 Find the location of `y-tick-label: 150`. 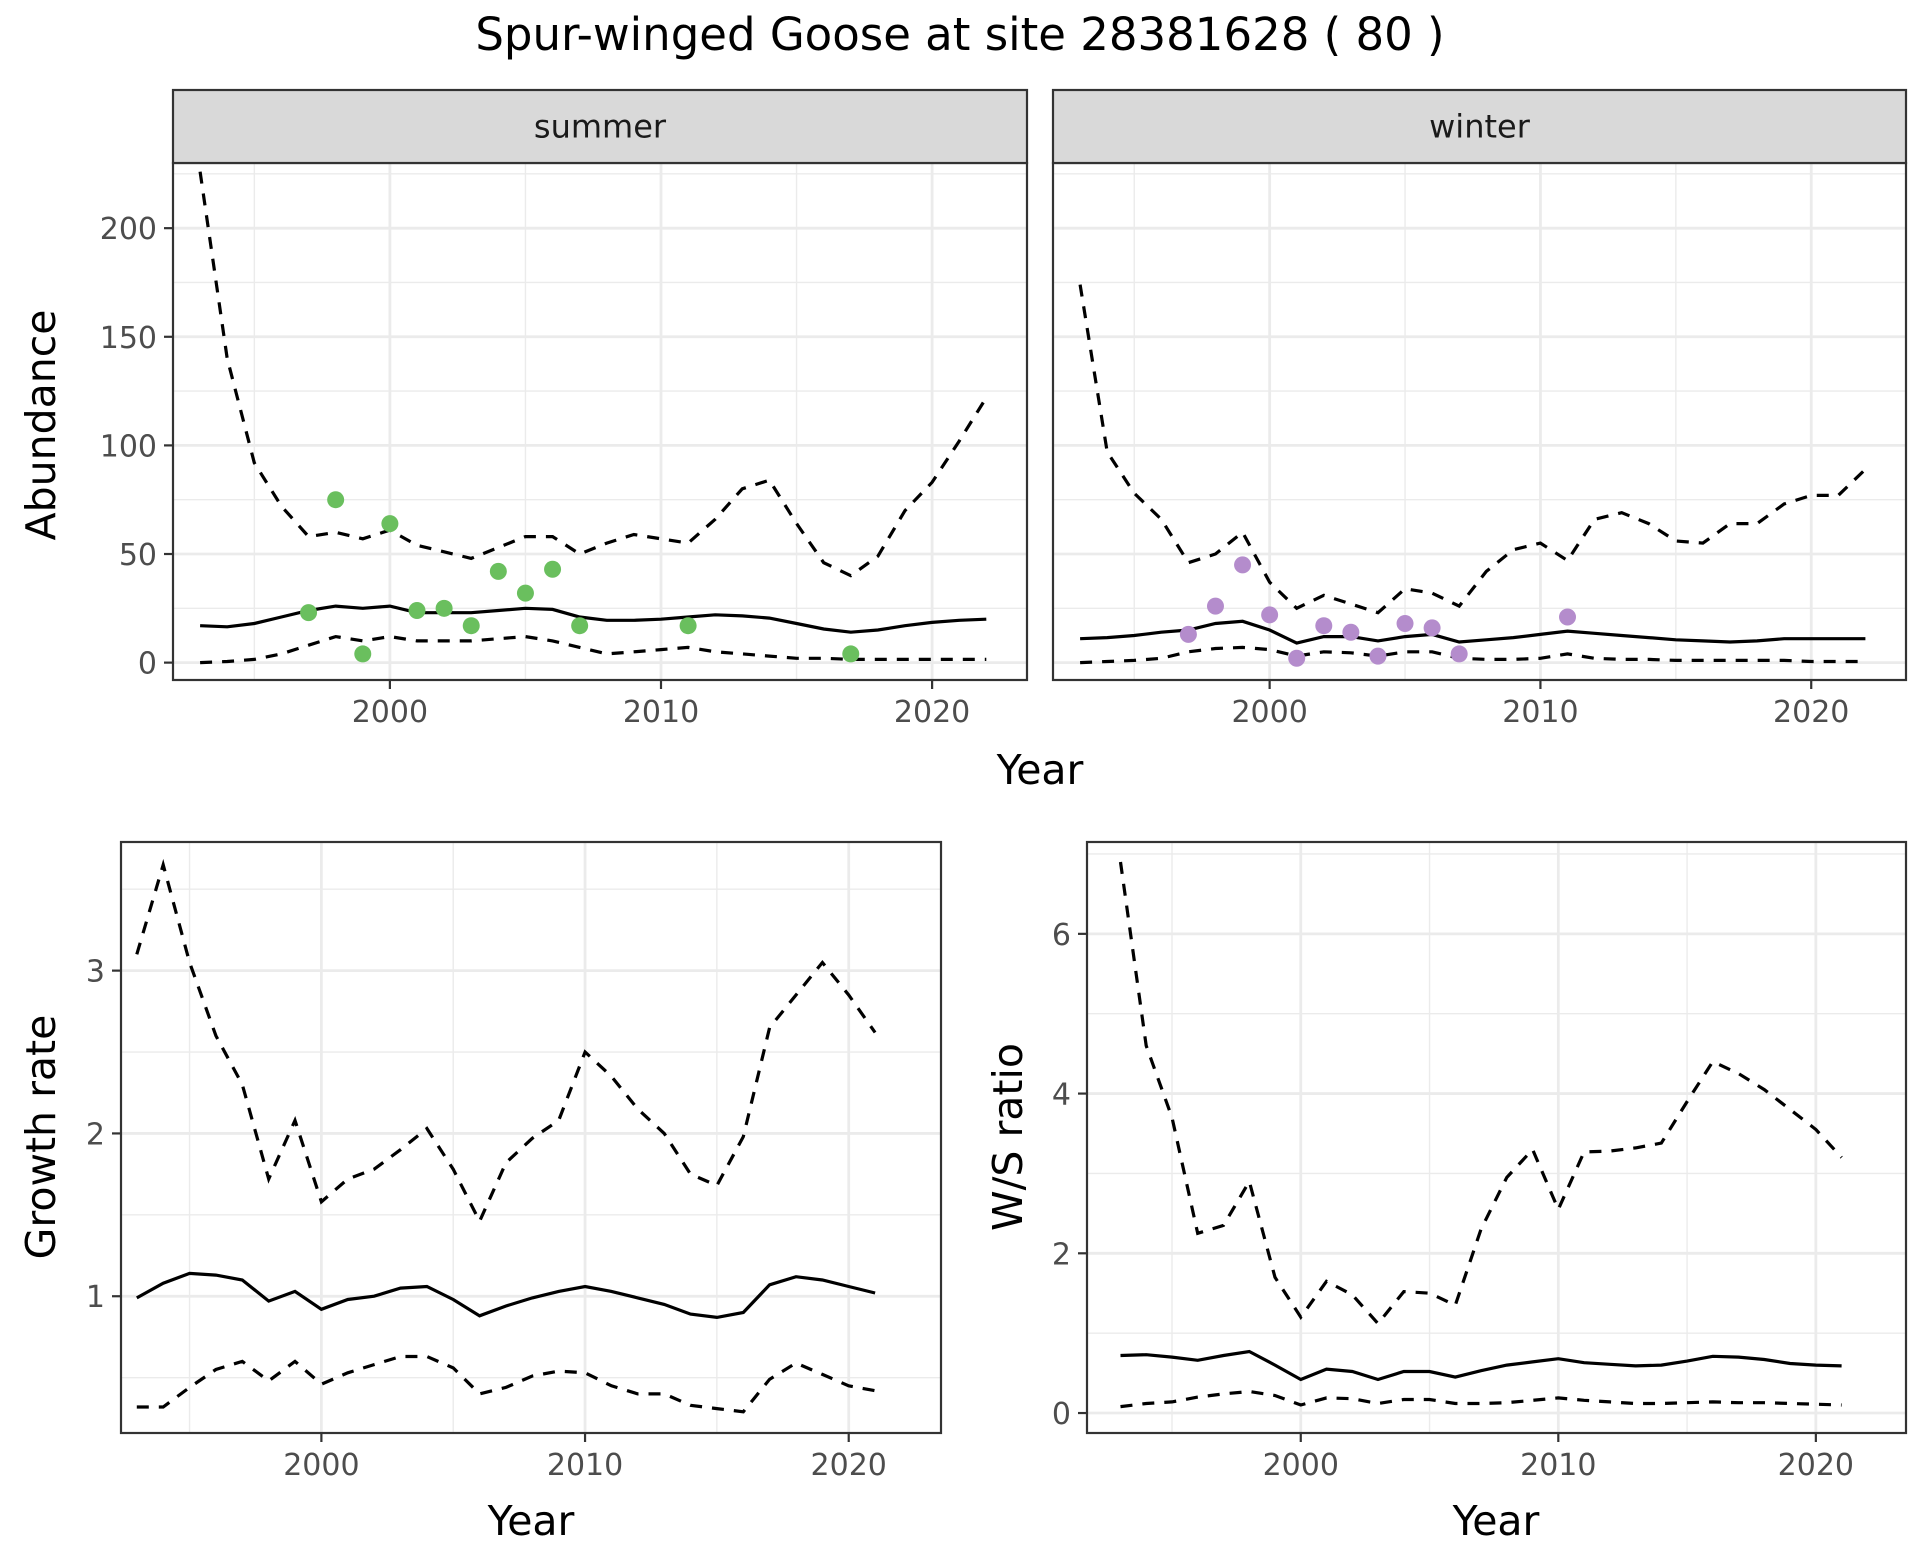

y-tick-label: 150 is located at coordinates (128, 338).